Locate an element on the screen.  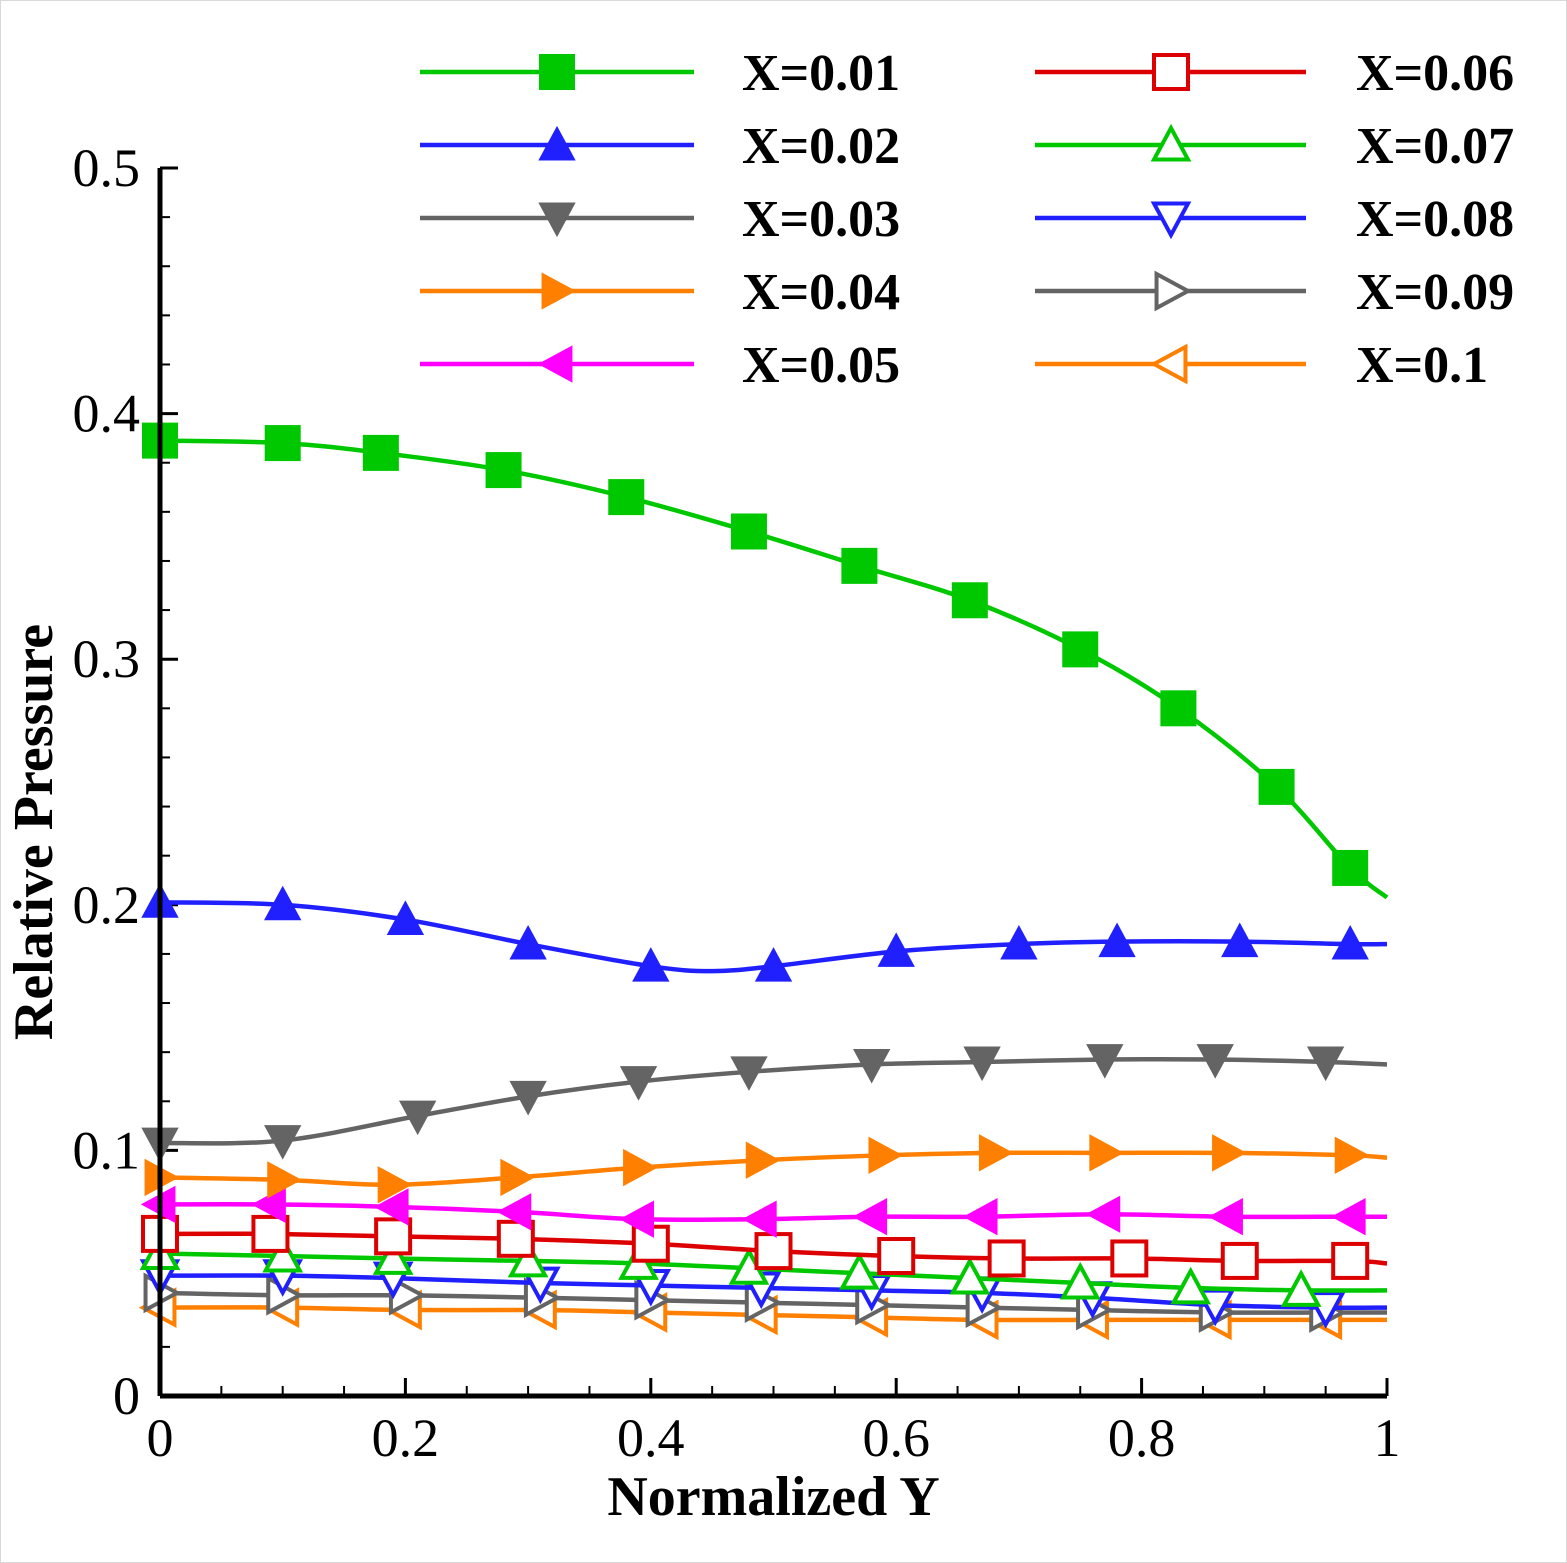
legend-label: X=0.07 is located at coordinates (1435, 146).